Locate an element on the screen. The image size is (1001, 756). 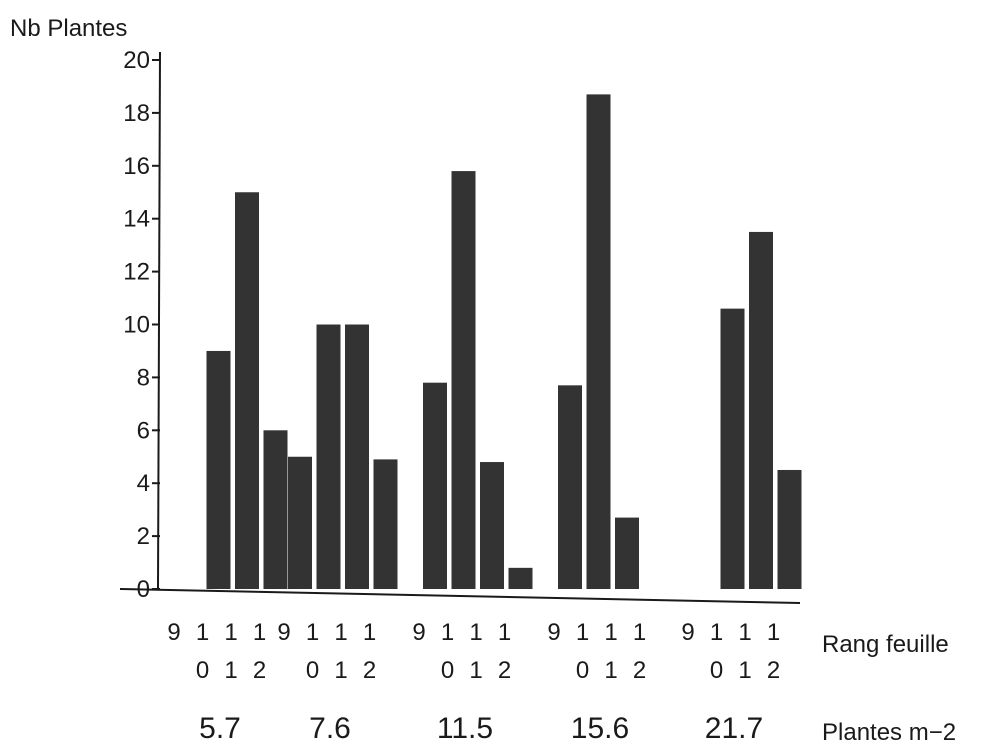
y-tick-label: 2 is located at coordinates (143, 536).